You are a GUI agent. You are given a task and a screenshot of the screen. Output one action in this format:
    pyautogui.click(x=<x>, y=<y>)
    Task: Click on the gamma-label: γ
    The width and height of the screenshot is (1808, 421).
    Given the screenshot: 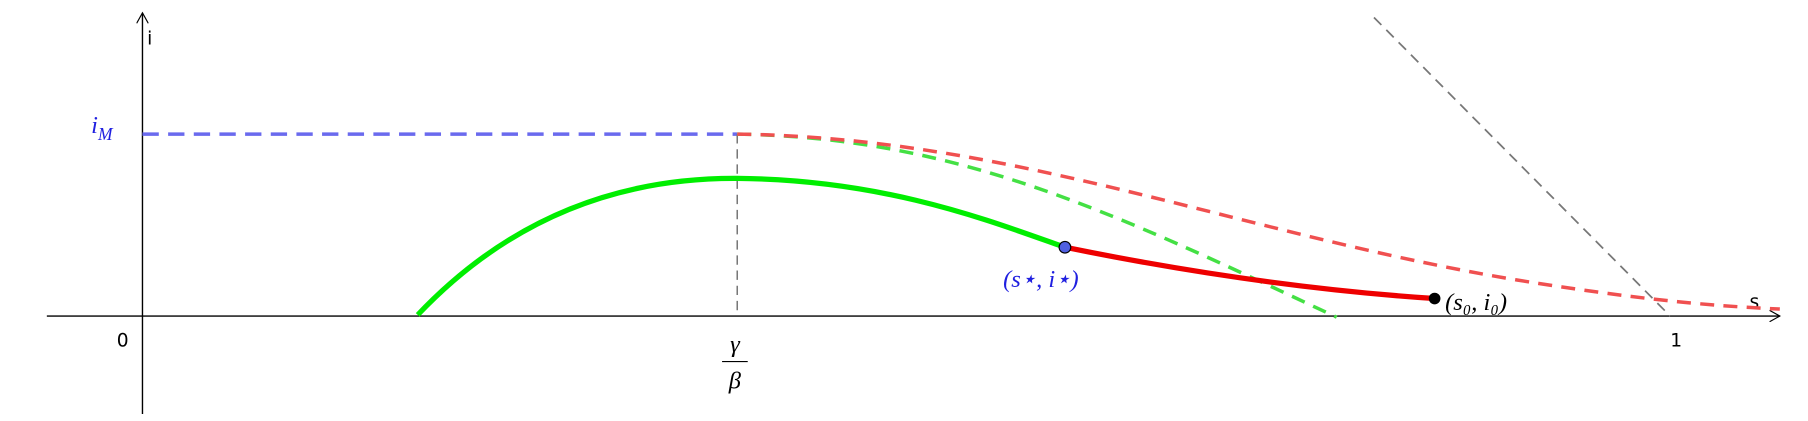 What is the action you would take?
    pyautogui.click(x=735, y=344)
    